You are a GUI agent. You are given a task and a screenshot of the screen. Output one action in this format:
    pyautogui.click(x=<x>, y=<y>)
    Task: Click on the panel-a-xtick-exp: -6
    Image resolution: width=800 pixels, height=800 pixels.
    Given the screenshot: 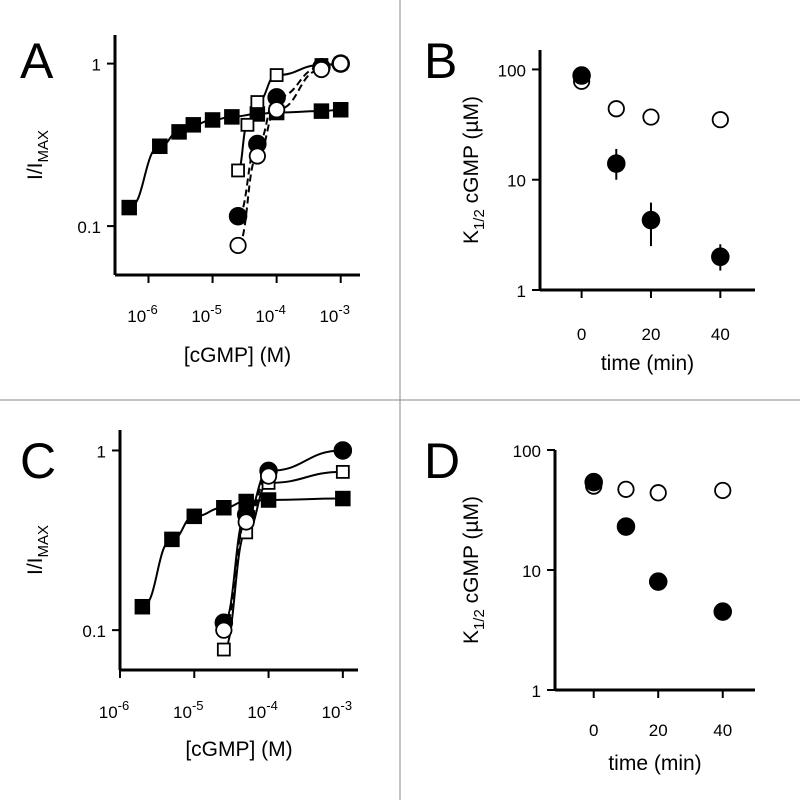 What is the action you would take?
    pyautogui.click(x=152, y=309)
    